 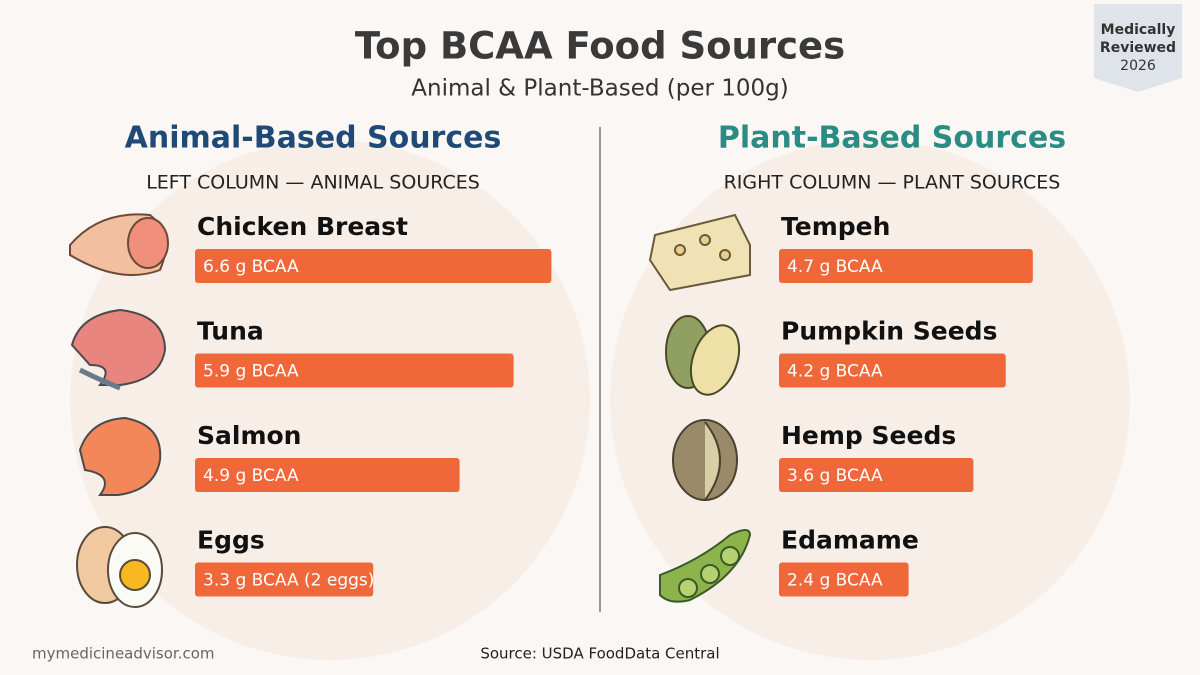 What do you see at coordinates (231, 540) in the screenshot?
I see `category-label: Eggs` at bounding box center [231, 540].